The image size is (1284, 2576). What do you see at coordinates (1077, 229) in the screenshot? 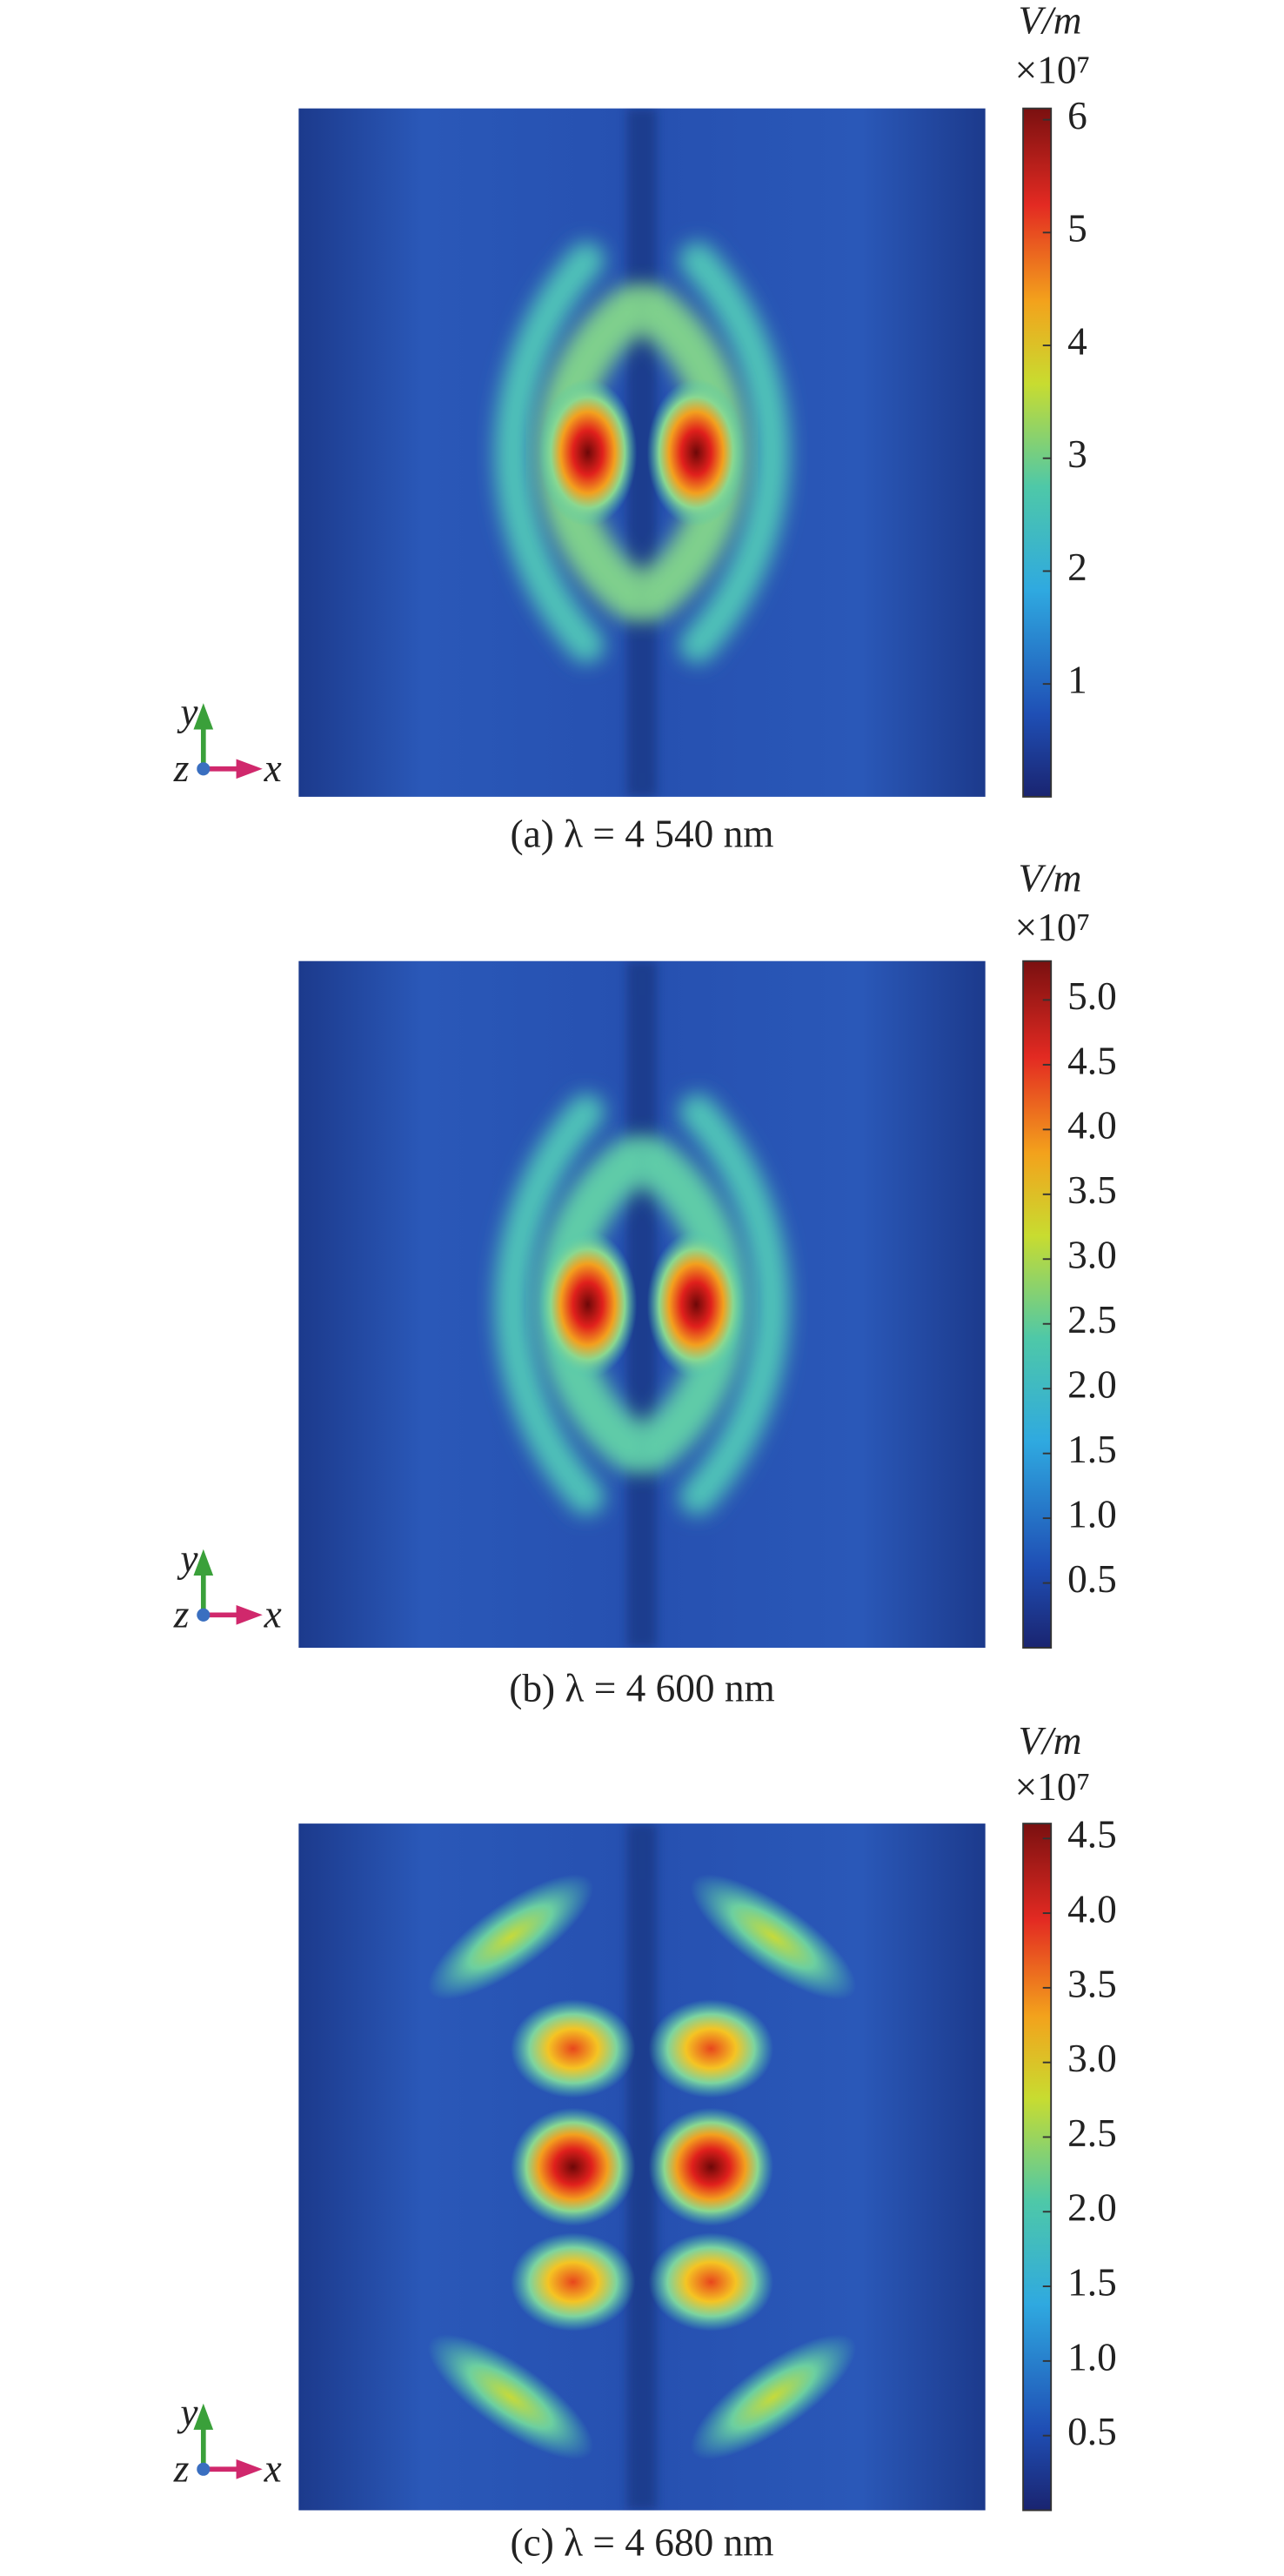
I see `colorbar-tick-label: 5` at bounding box center [1077, 229].